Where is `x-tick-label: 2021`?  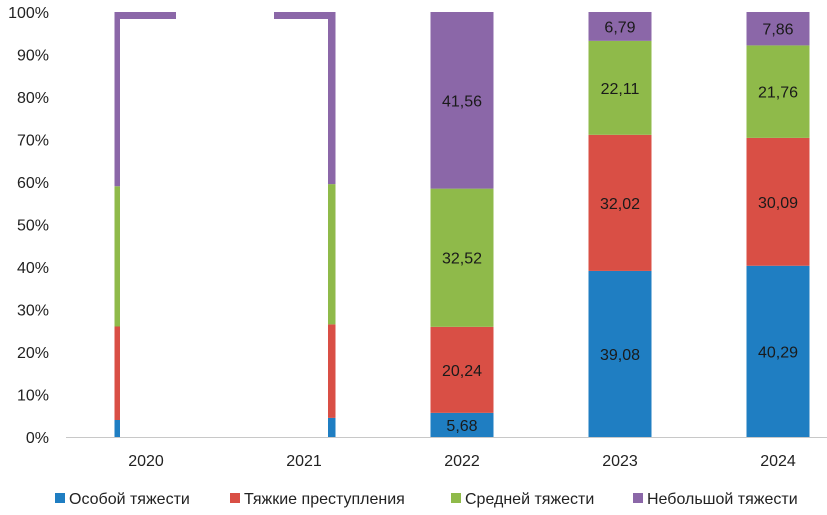
x-tick-label: 2021 is located at coordinates (304, 461).